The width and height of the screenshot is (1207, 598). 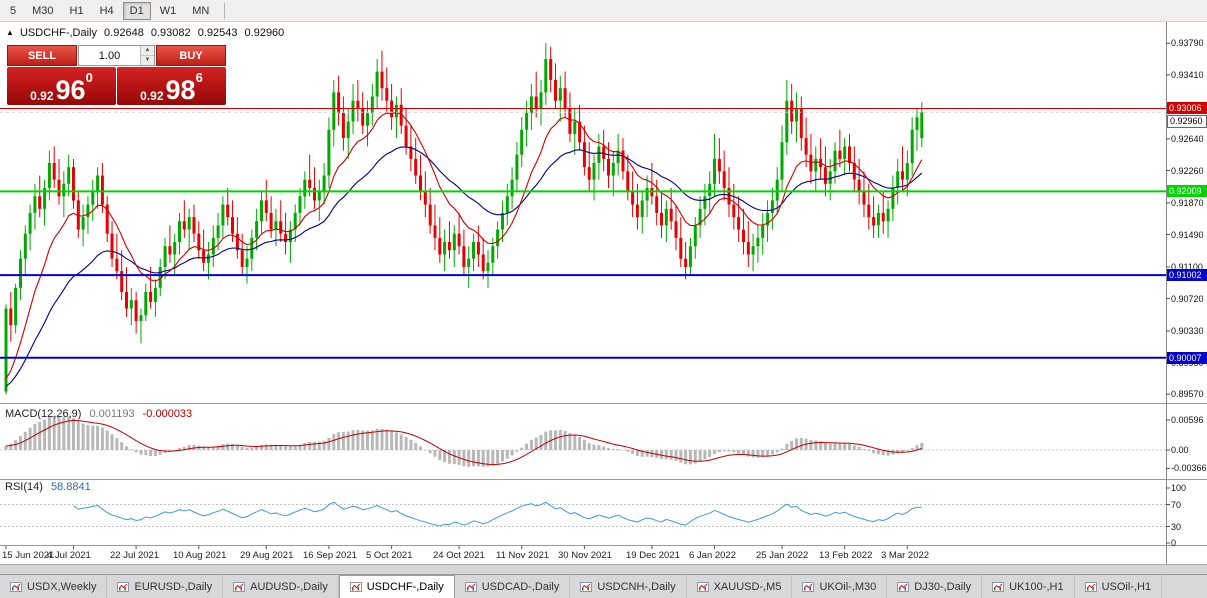 I want to click on chart-tab-label: UK100-,H1, so click(x=1036, y=586).